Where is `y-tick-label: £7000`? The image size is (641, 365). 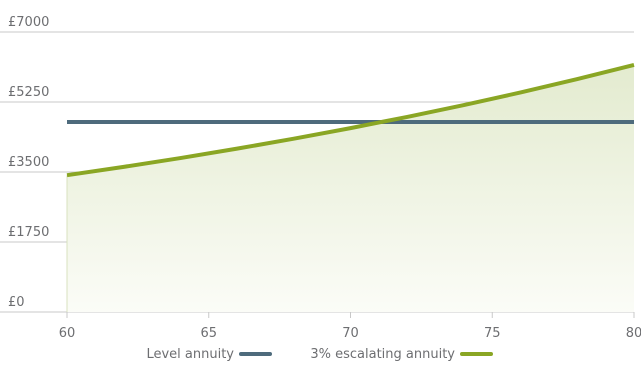 y-tick-label: £7000 is located at coordinates (28, 22).